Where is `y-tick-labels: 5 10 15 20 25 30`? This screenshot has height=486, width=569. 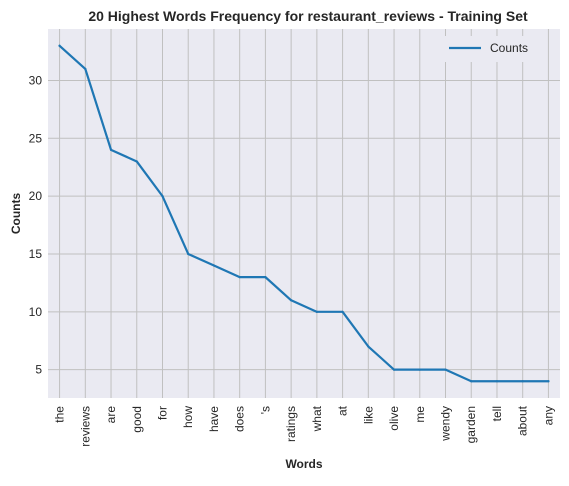
y-tick-labels: 5 10 15 20 25 30 is located at coordinates (36, 224).